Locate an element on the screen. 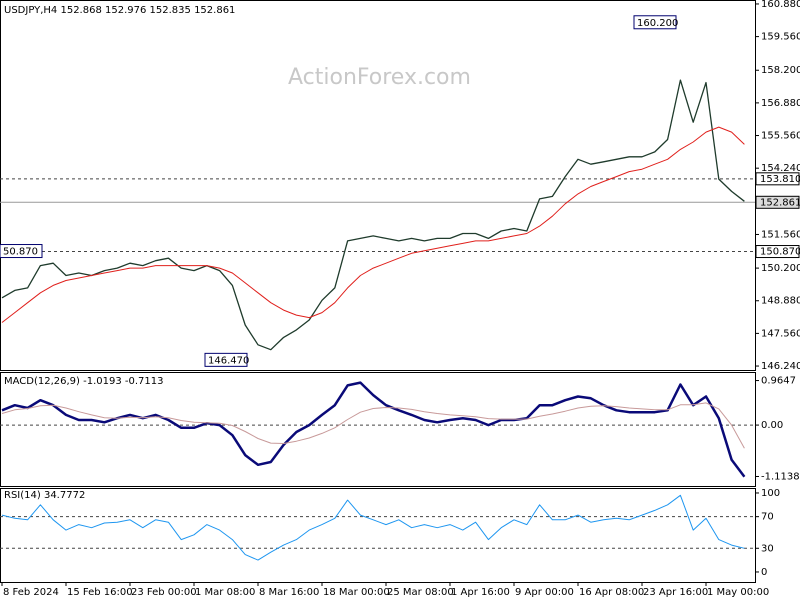 The image size is (800, 600). x-tick-label: 23 Feb 00:00 is located at coordinates (164, 592).